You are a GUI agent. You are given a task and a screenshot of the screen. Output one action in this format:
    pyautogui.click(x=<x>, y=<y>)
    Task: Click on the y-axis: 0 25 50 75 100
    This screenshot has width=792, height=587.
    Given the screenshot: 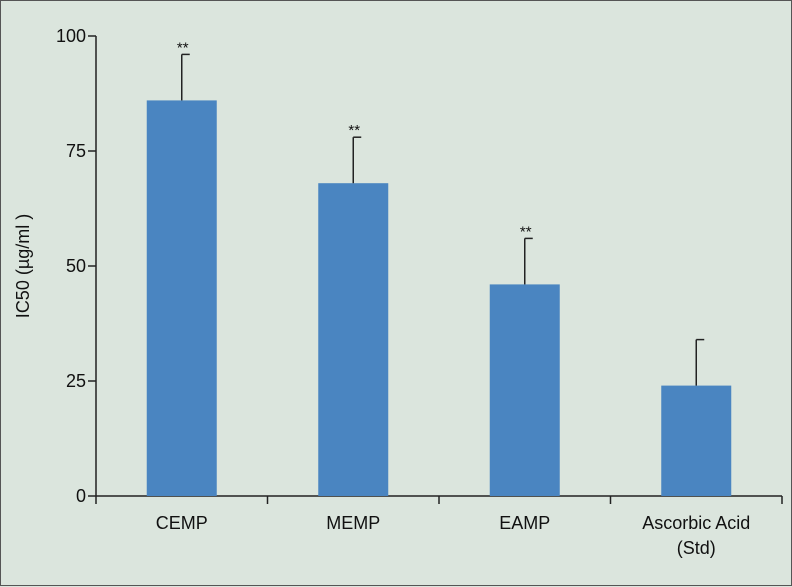 What is the action you would take?
    pyautogui.click(x=76, y=266)
    